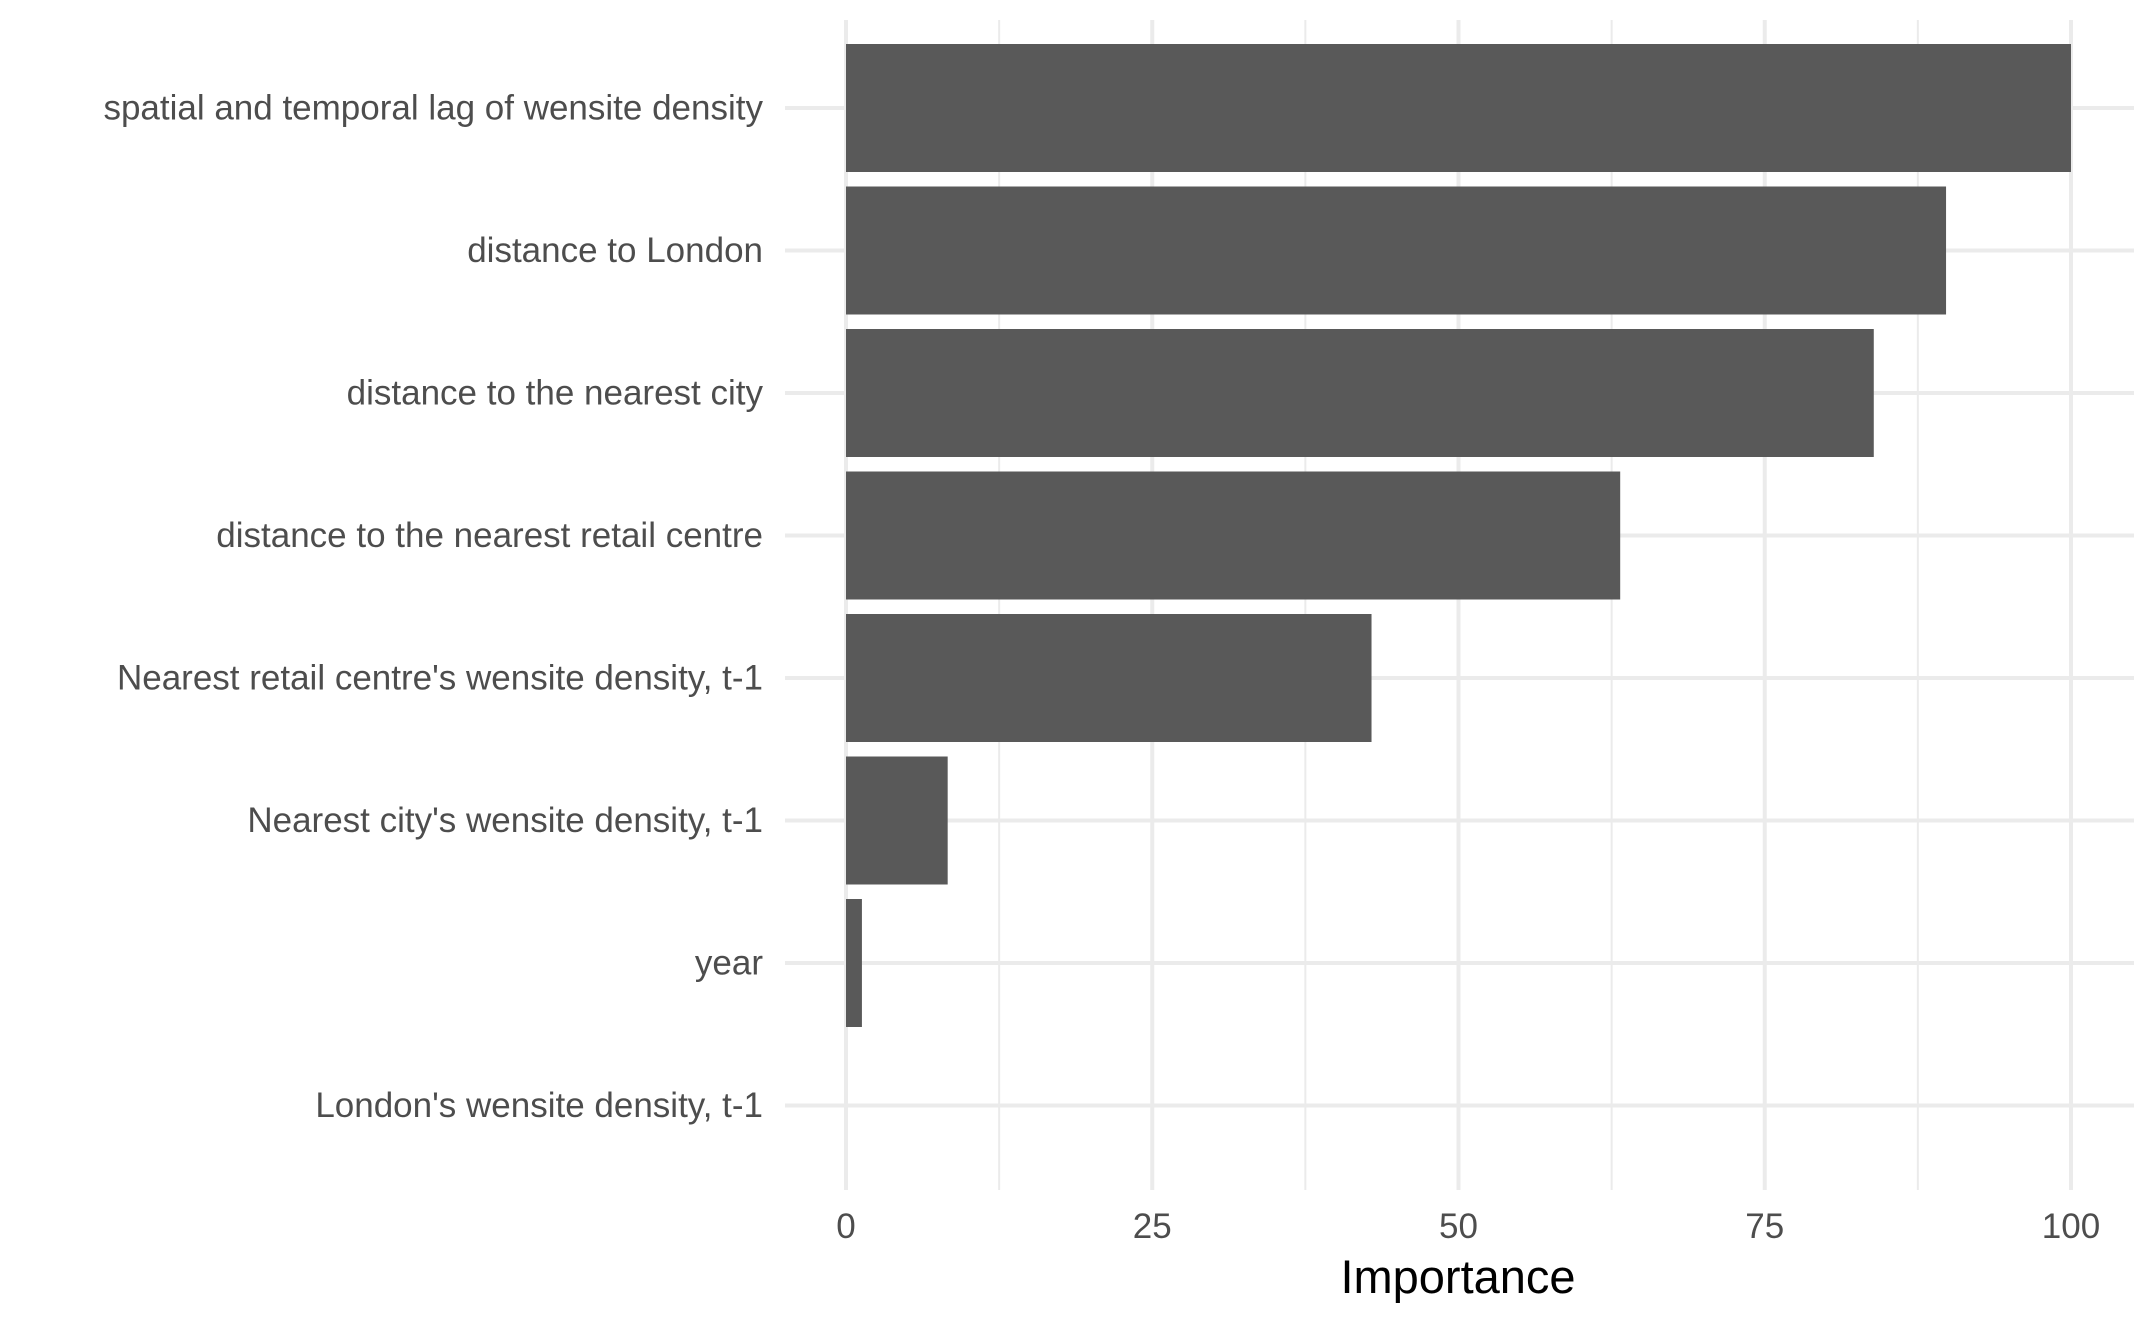 The height and width of the screenshot is (1318, 2134). What do you see at coordinates (845, 1226) in the screenshot?
I see `x-tick-label: 0` at bounding box center [845, 1226].